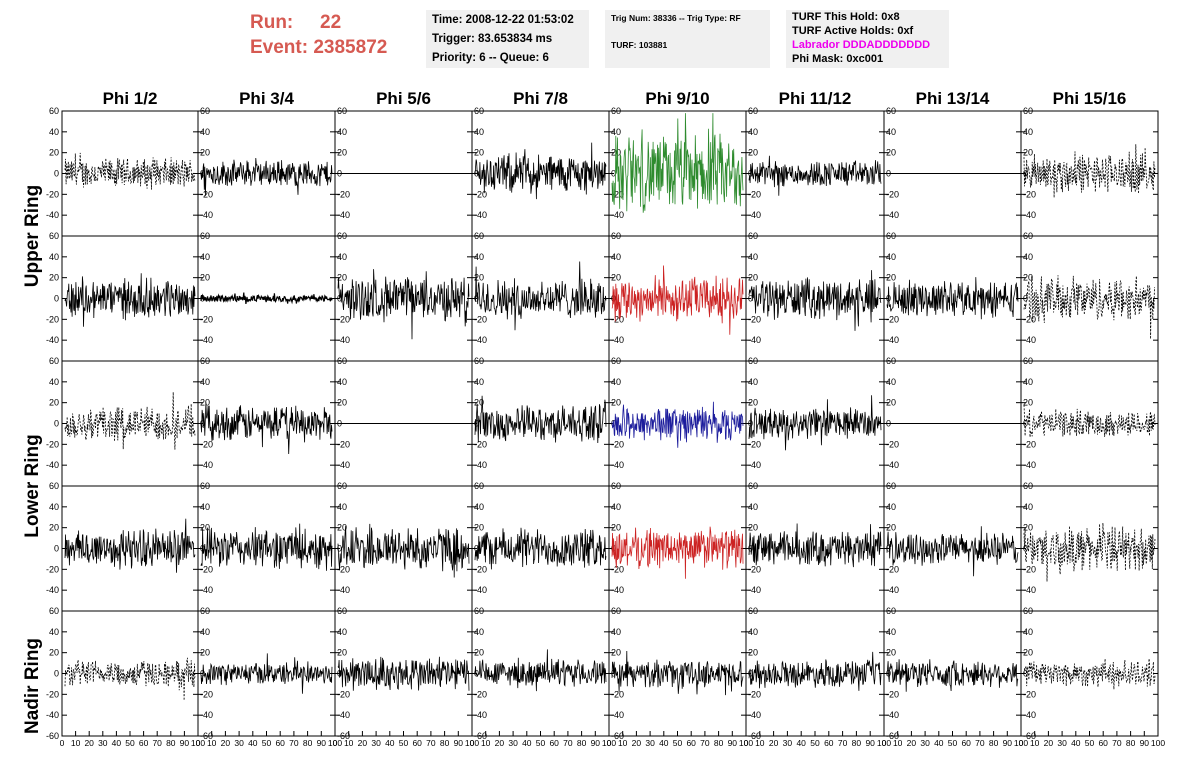  I want to click on column-header-7: Phi 13/14, so click(953, 98).